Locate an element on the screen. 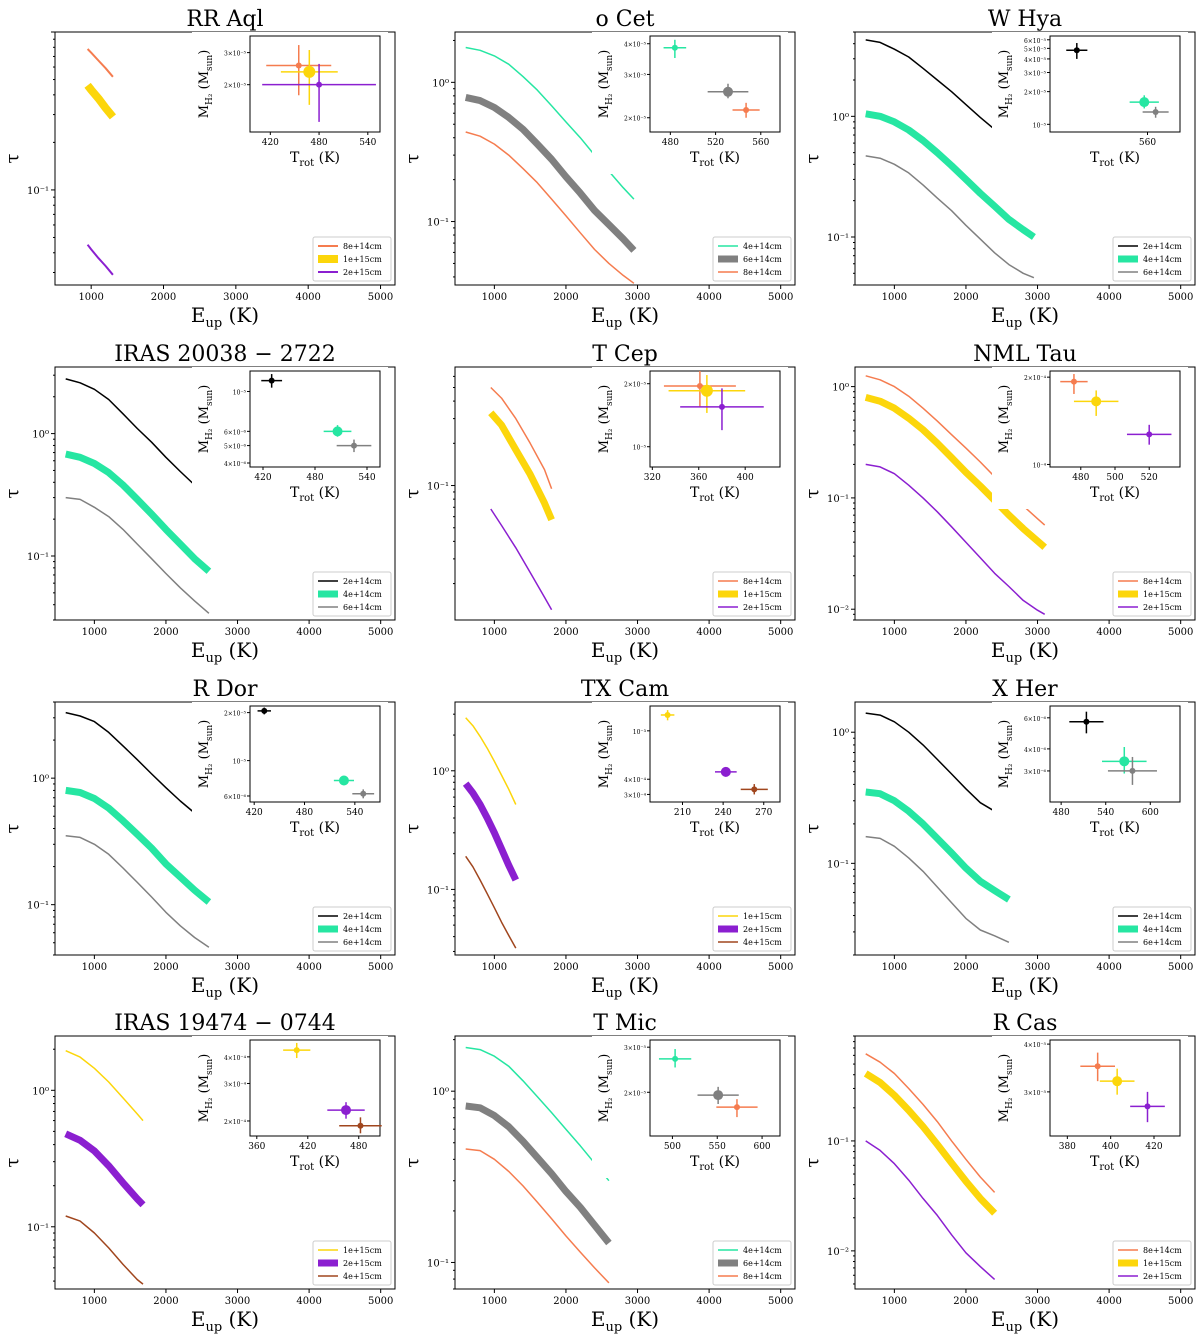  inset-x-tick-label: 420 is located at coordinates (262, 478).